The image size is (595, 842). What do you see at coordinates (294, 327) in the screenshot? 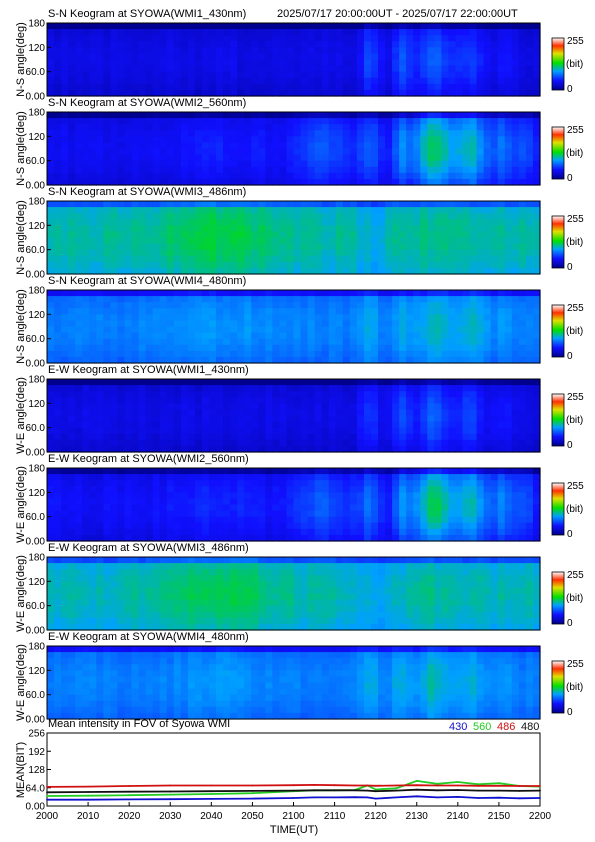
I see `heatmap-cells` at bounding box center [294, 327].